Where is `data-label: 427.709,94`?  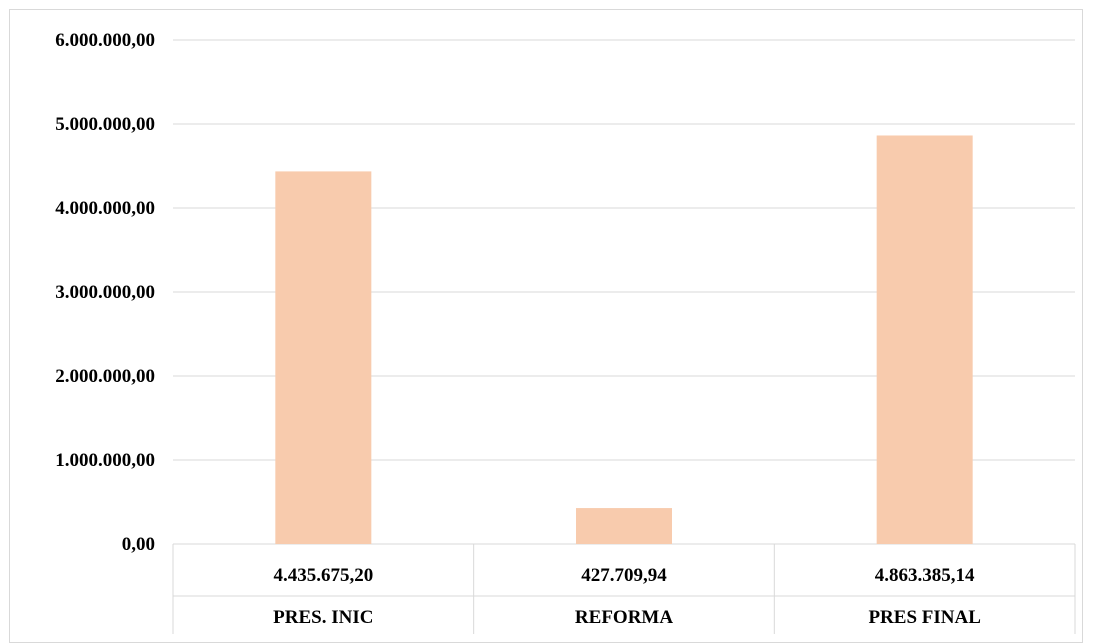
data-label: 427.709,94 is located at coordinates (624, 575).